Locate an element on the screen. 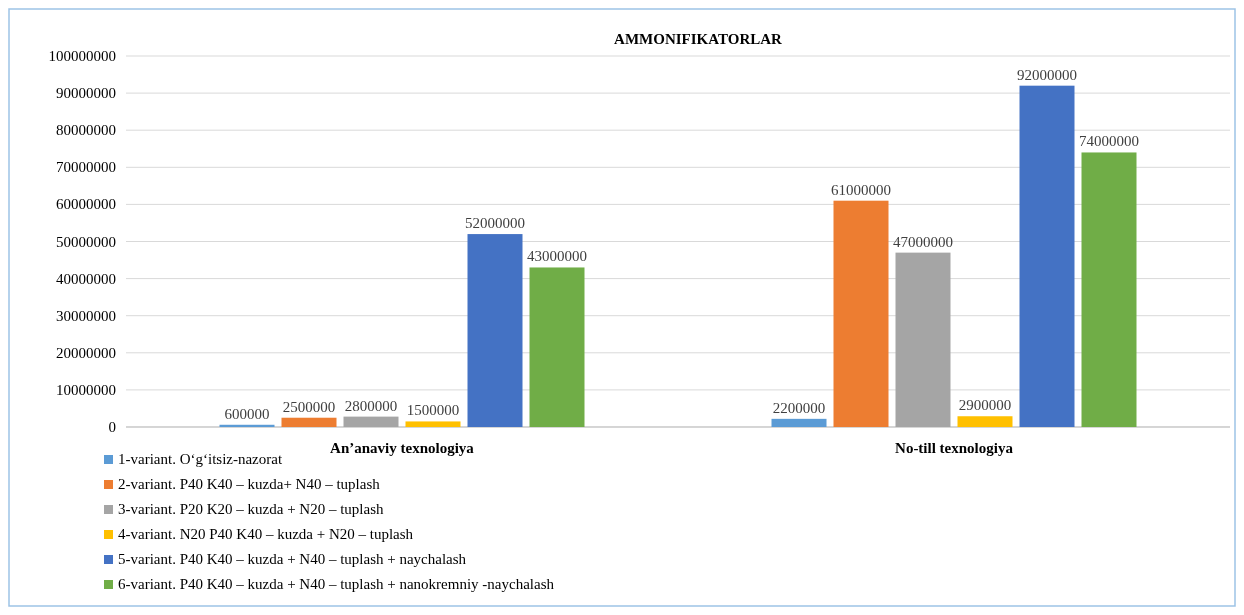 This screenshot has height=615, width=1244. legend-label: 3-variant. P20 K20 – kuzda + N20 – tuplash is located at coordinates (251, 509).